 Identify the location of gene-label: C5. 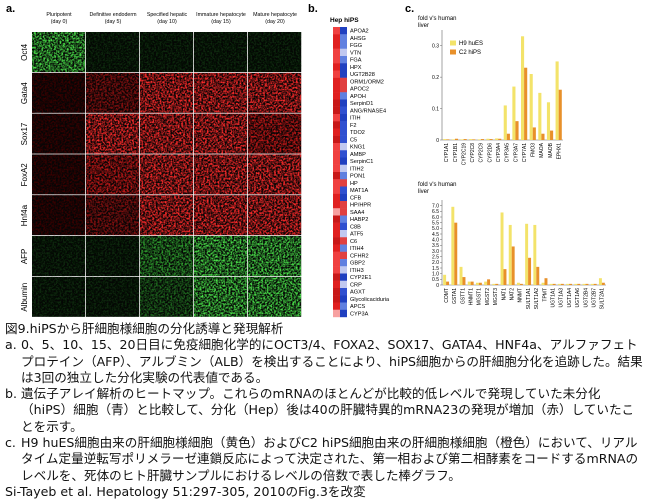
(353, 140).